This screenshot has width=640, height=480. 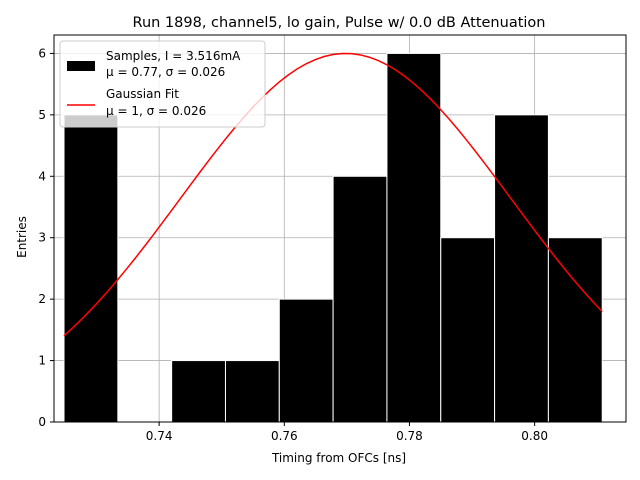 What do you see at coordinates (42, 176) in the screenshot?
I see `y-tick-label: 4` at bounding box center [42, 176].